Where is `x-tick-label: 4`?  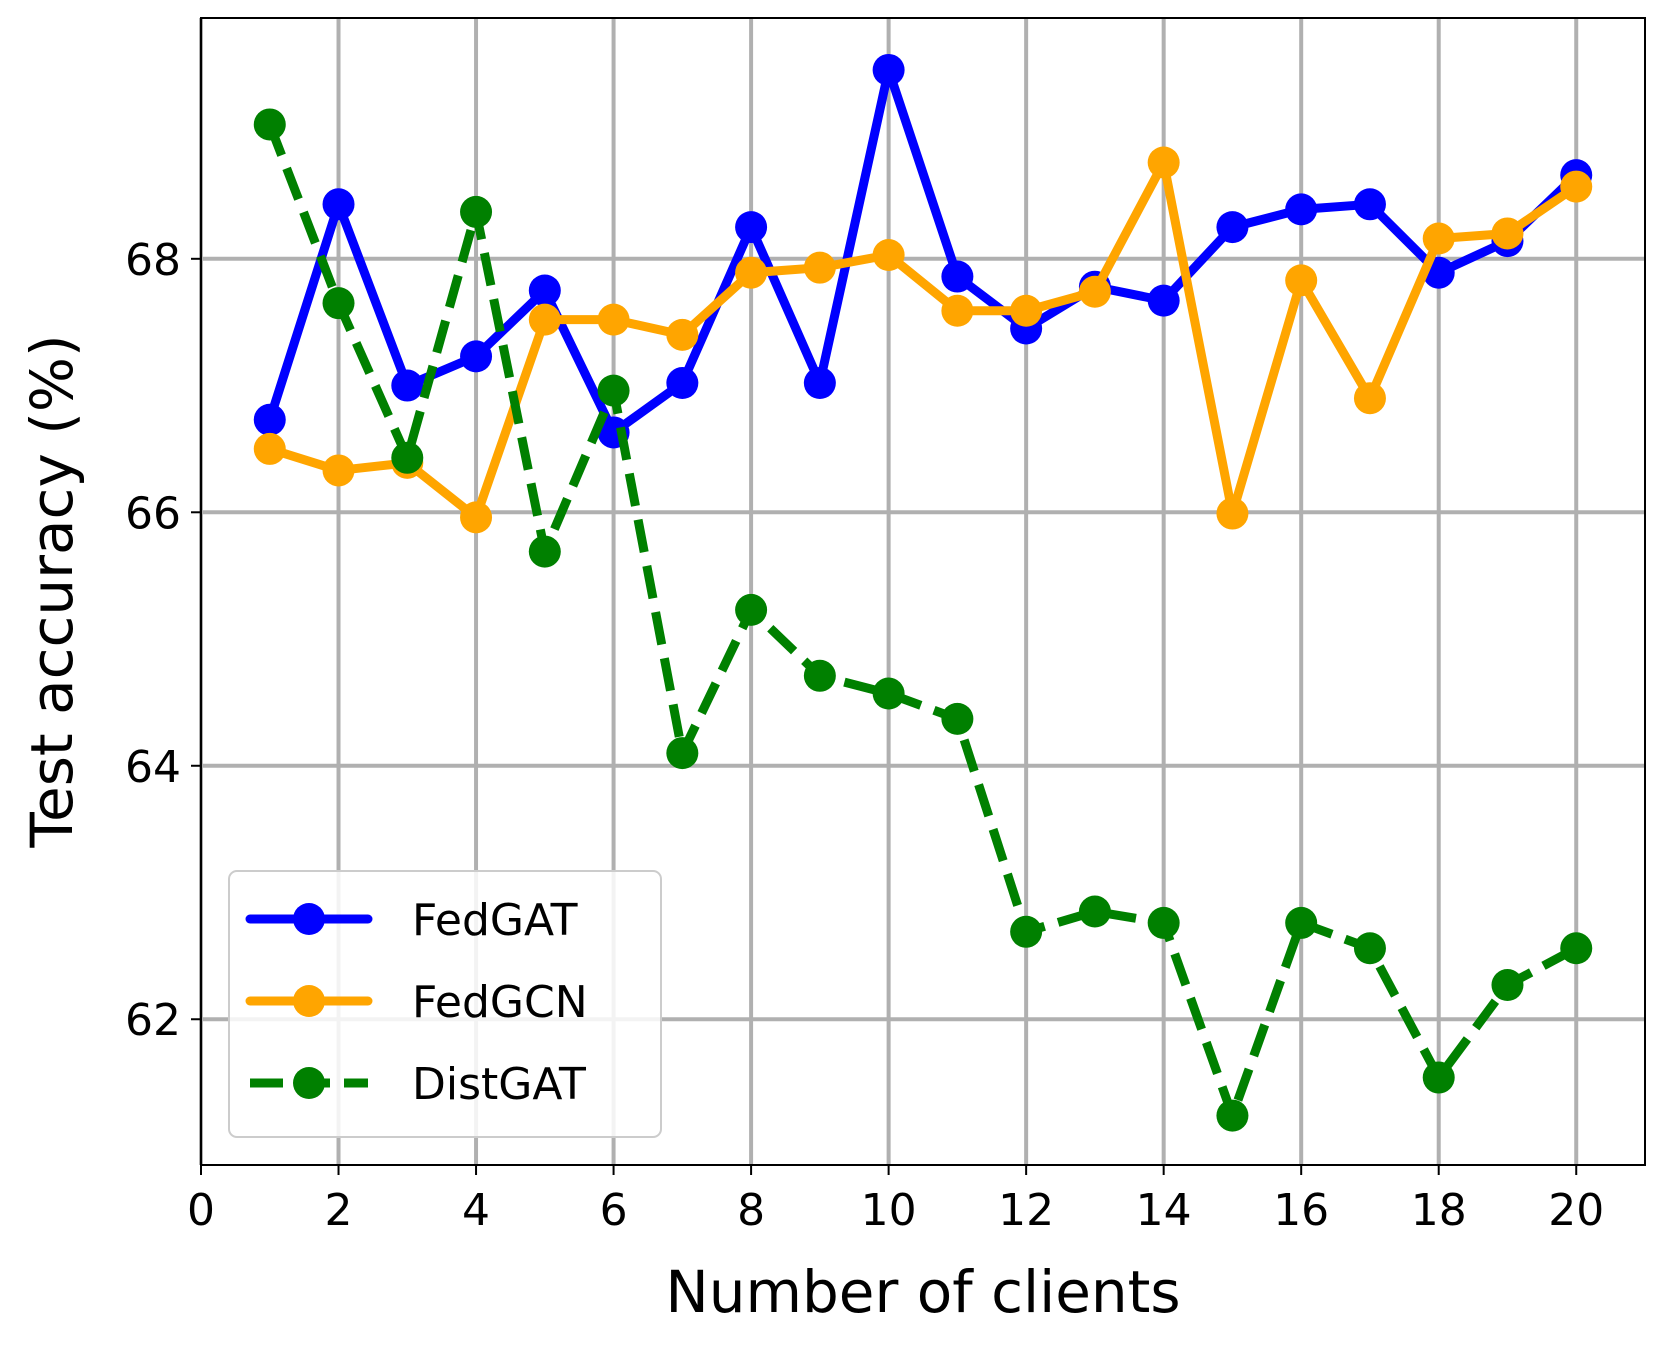 x-tick-label: 4 is located at coordinates (476, 1210).